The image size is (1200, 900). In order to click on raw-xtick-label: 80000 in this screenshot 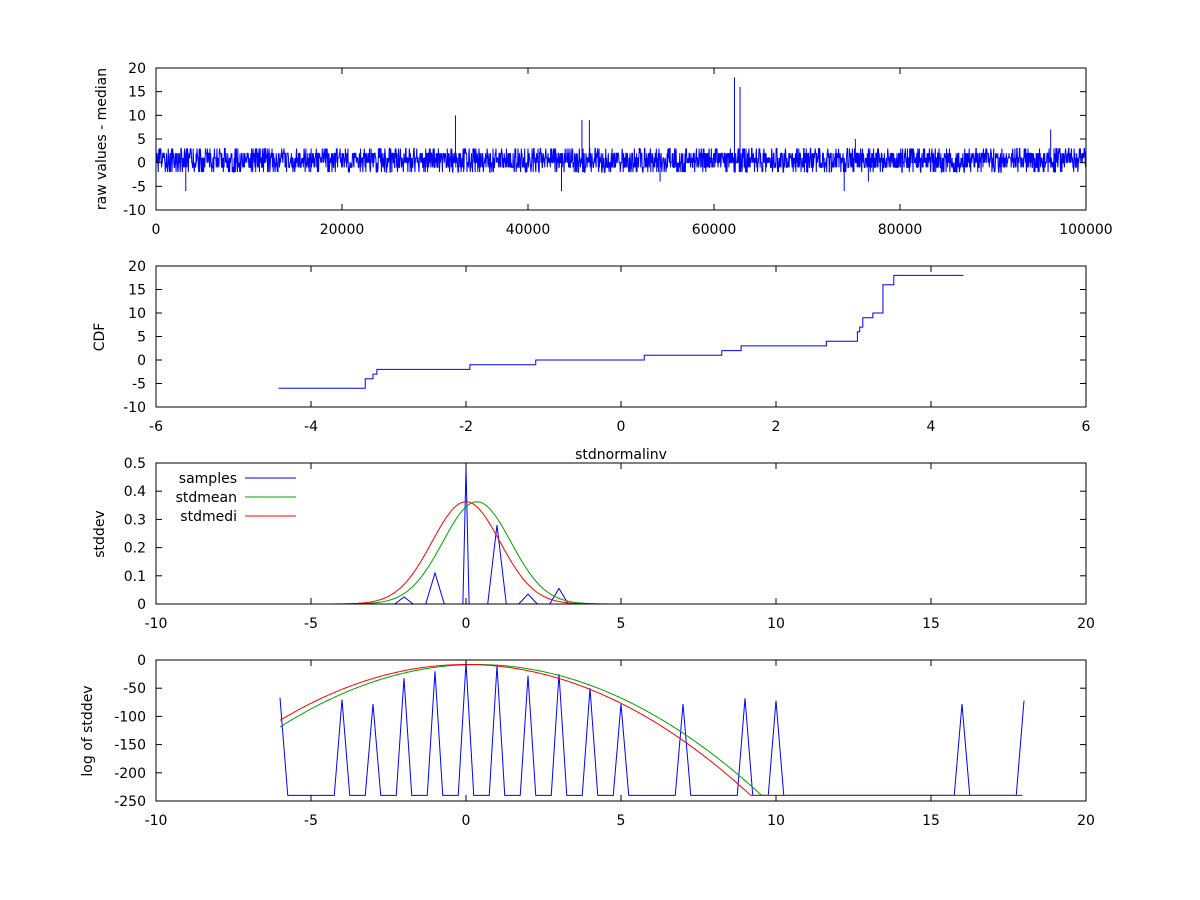, I will do `click(900, 230)`.